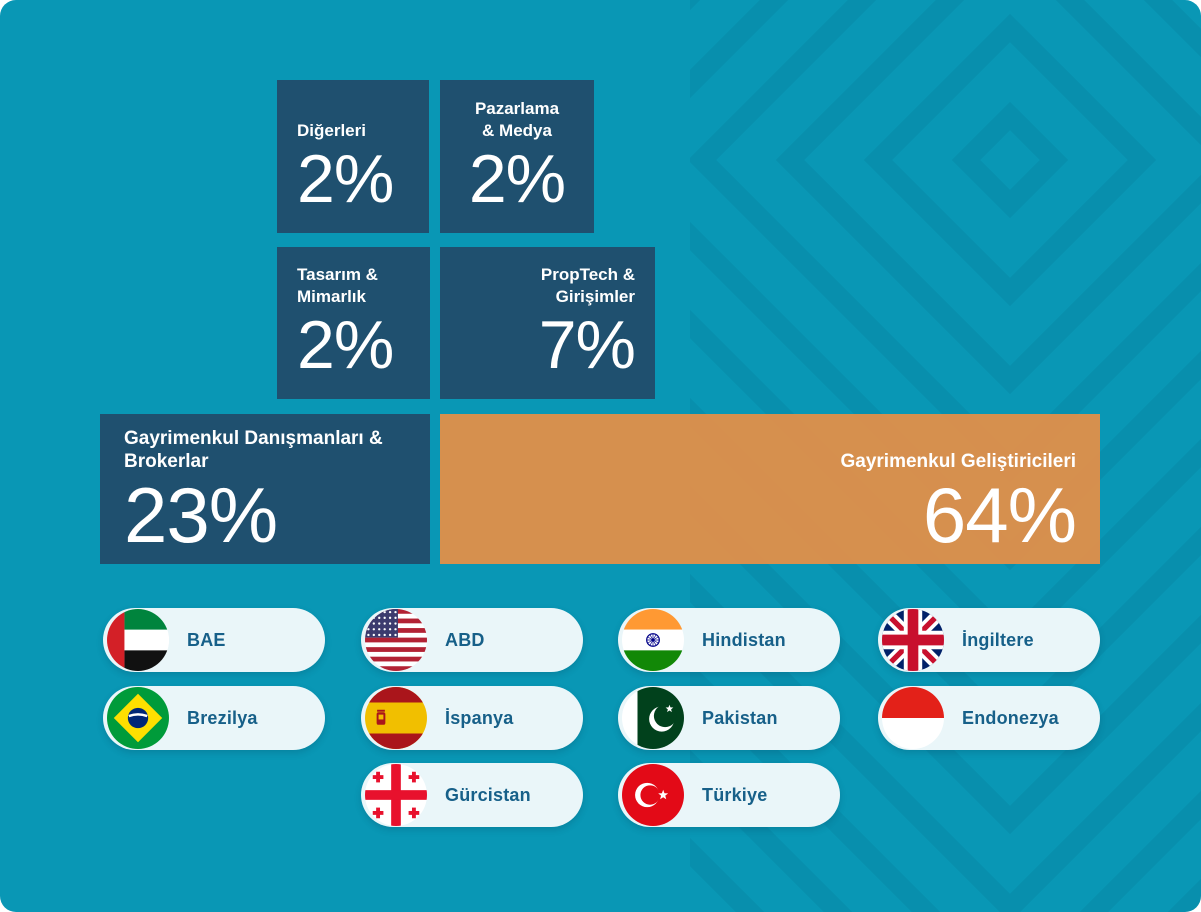  I want to click on segment-proptech-girisimler: PropTech & Girişimler 7%, so click(547, 323).